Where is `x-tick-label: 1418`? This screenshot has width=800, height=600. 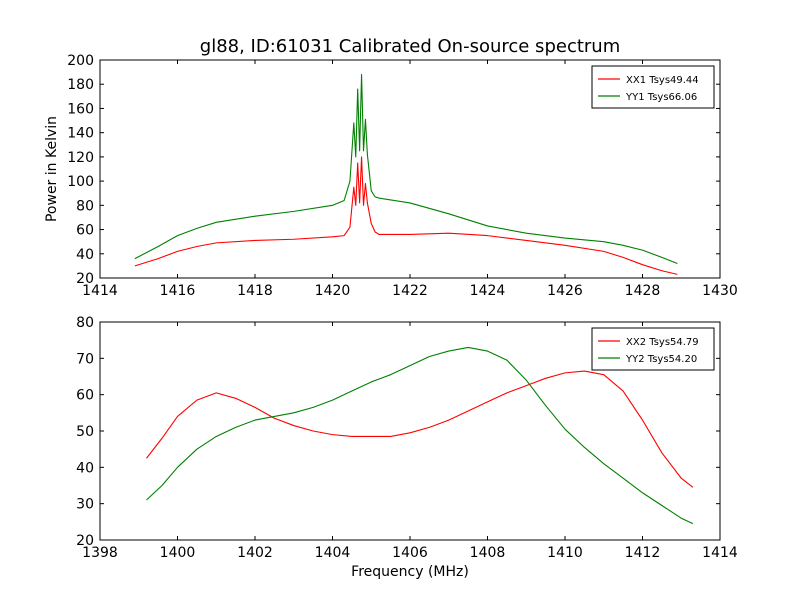
x-tick-label: 1418 is located at coordinates (255, 291).